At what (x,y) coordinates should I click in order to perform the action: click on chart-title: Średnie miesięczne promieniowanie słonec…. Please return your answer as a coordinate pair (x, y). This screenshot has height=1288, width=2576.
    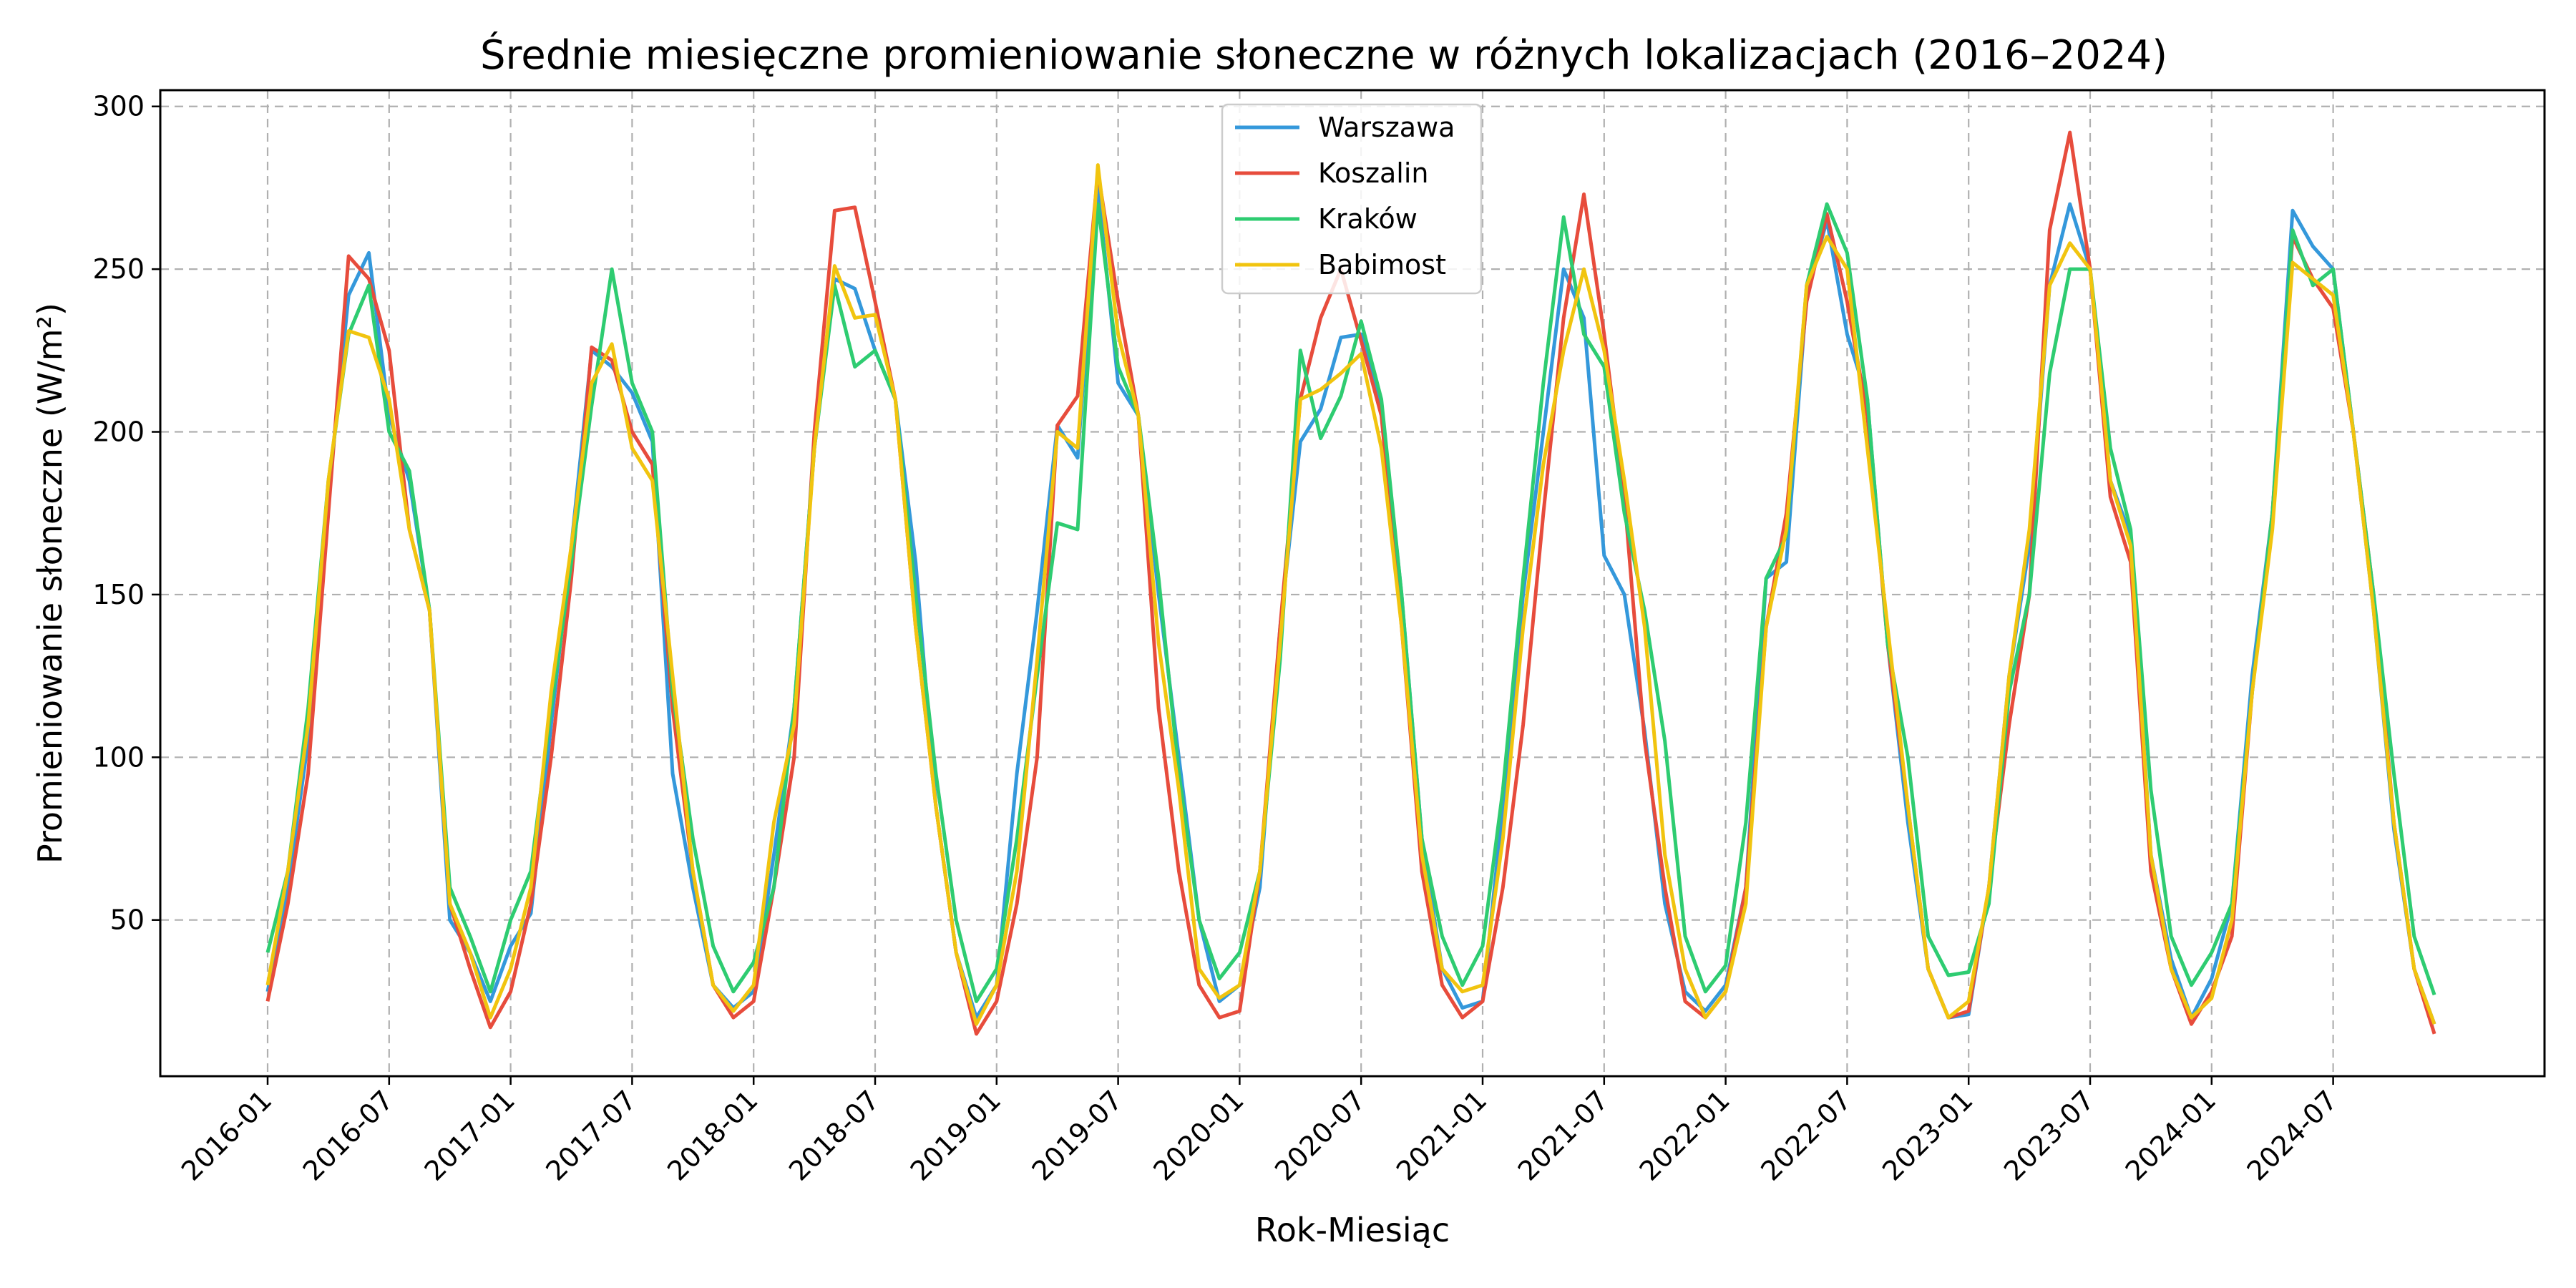
    Looking at the image, I should click on (1323, 55).